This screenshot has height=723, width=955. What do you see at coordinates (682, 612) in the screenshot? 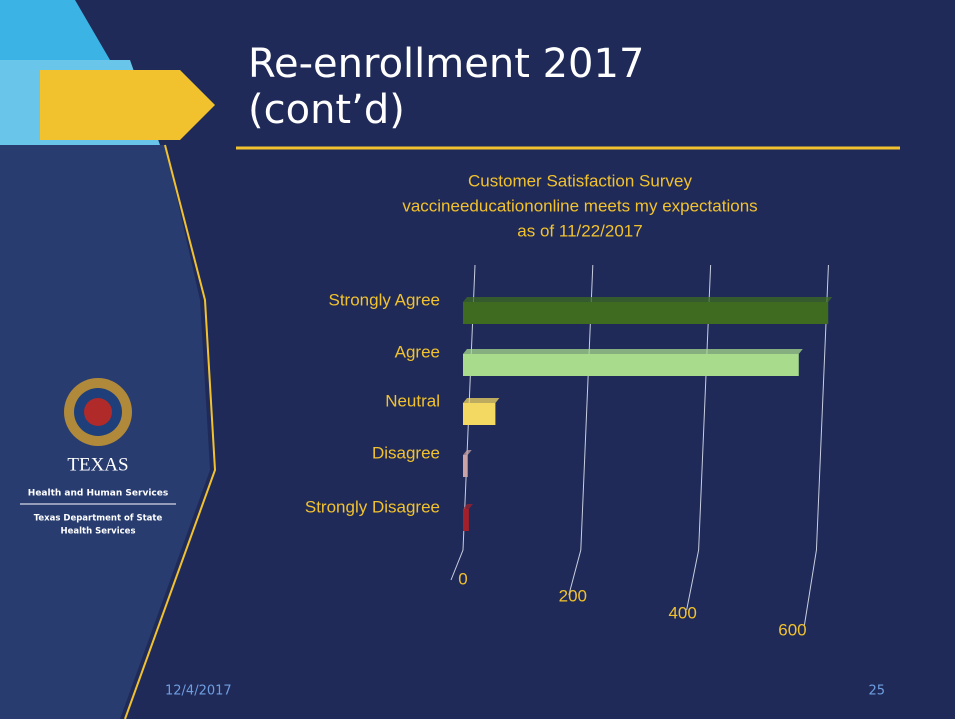
I see `x-tick-label: 400` at bounding box center [682, 612].